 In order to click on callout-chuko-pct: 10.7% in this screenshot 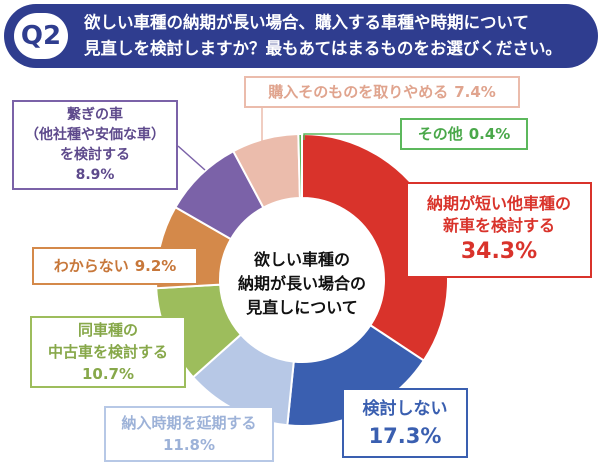, I will do `click(108, 374)`.